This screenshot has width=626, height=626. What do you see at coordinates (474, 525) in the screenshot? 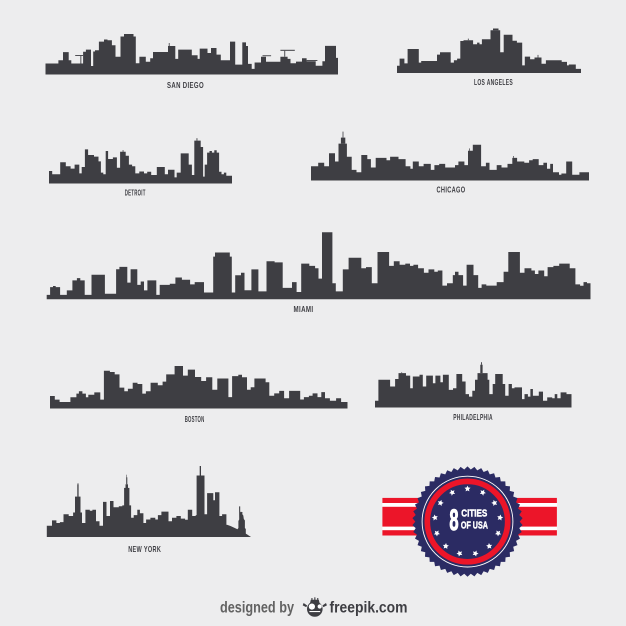
I see `svg-text: OF USA` at bounding box center [474, 525].